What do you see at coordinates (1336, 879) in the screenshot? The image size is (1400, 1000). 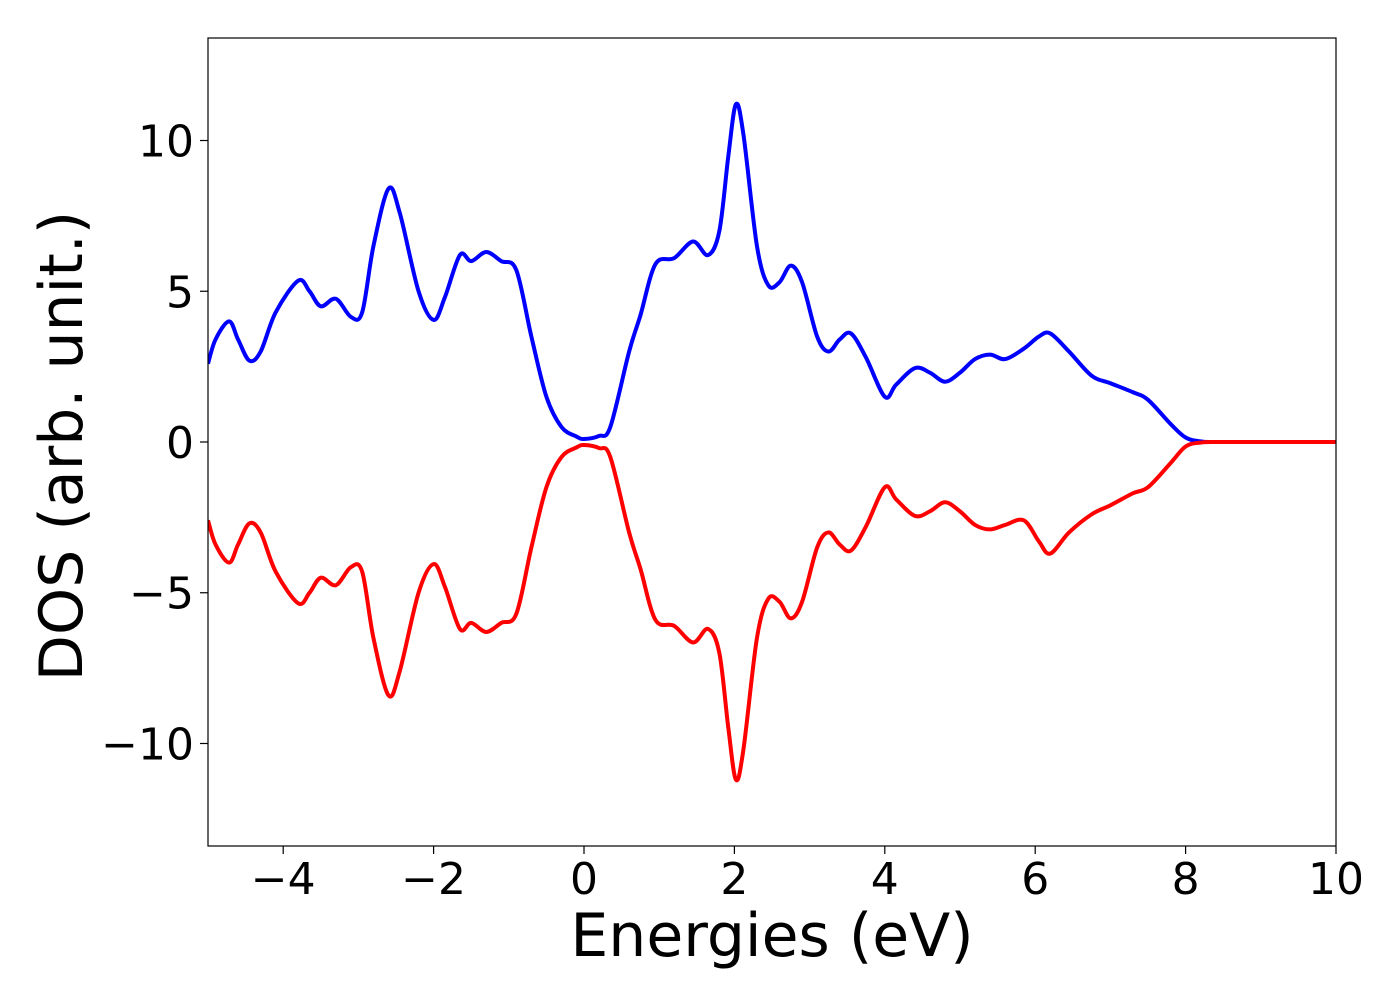 I see `x-tick-label: 10` at bounding box center [1336, 879].